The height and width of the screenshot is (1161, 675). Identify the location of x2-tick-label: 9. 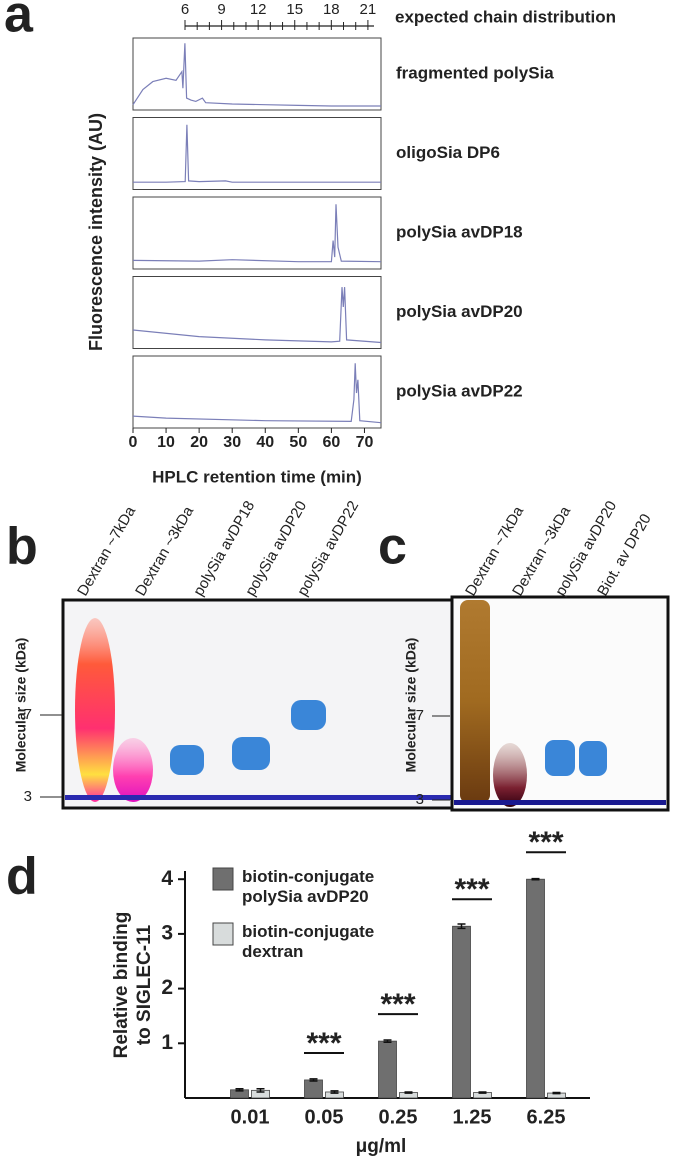
(221, 9).